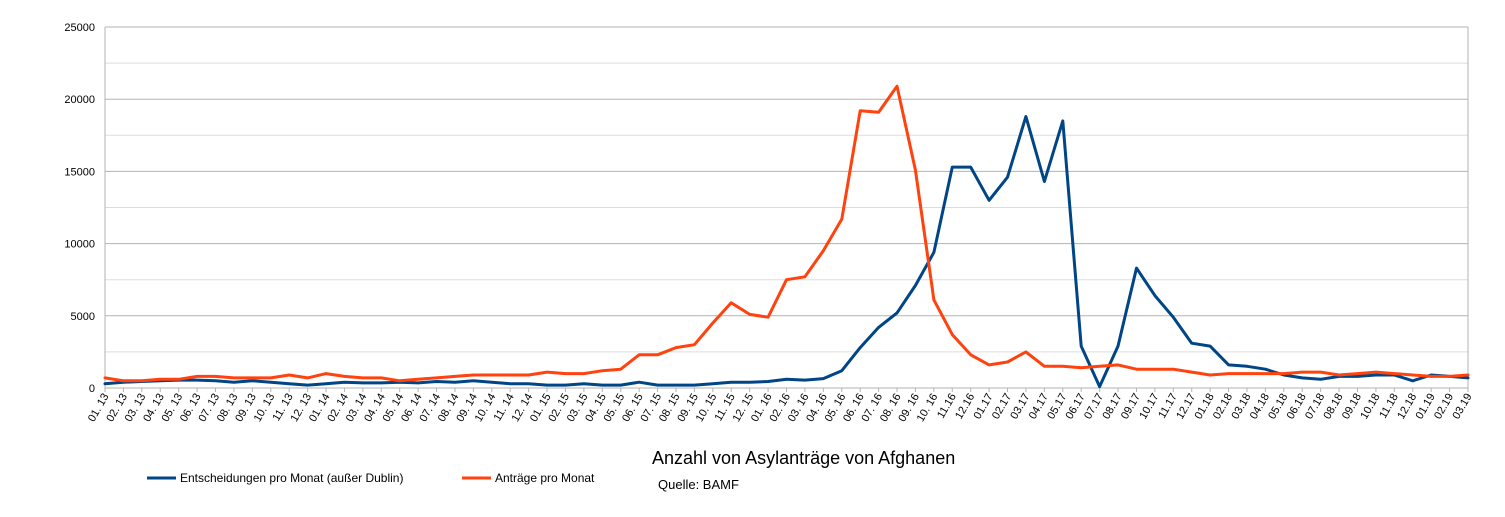 The width and height of the screenshot is (1505, 517). Describe the element at coordinates (1370, 407) in the screenshot. I see `x-tick-label: 10.18` at that location.